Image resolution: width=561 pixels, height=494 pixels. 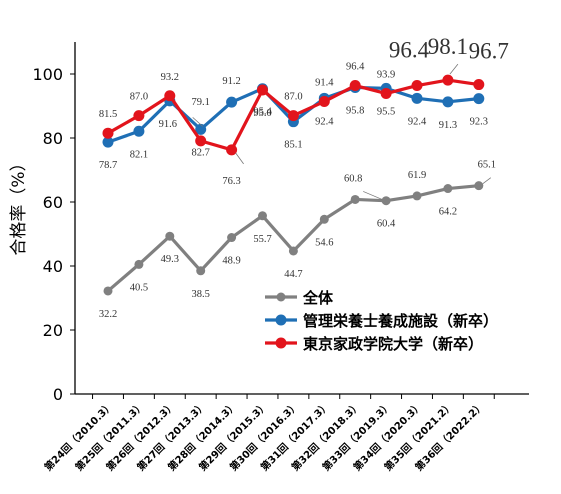 What do you see at coordinates (386, 224) in the screenshot?
I see `data-label: 60.4` at bounding box center [386, 224].